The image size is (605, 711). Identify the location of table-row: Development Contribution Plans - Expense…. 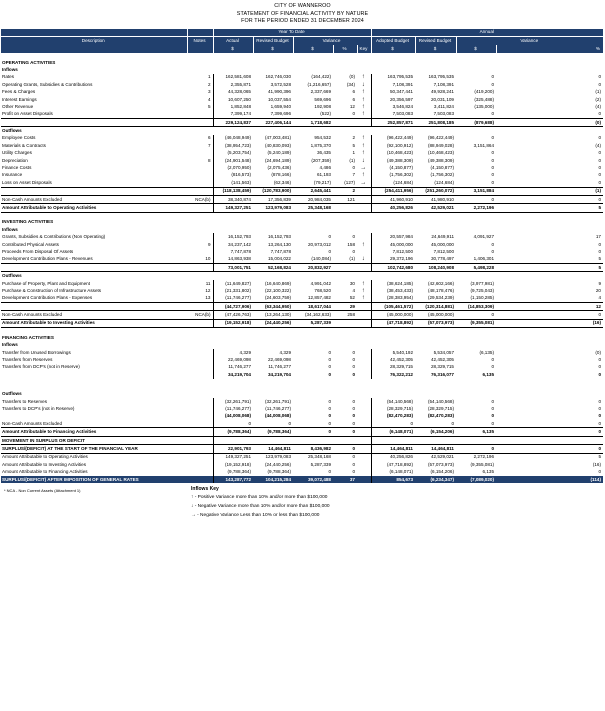
(302, 298).